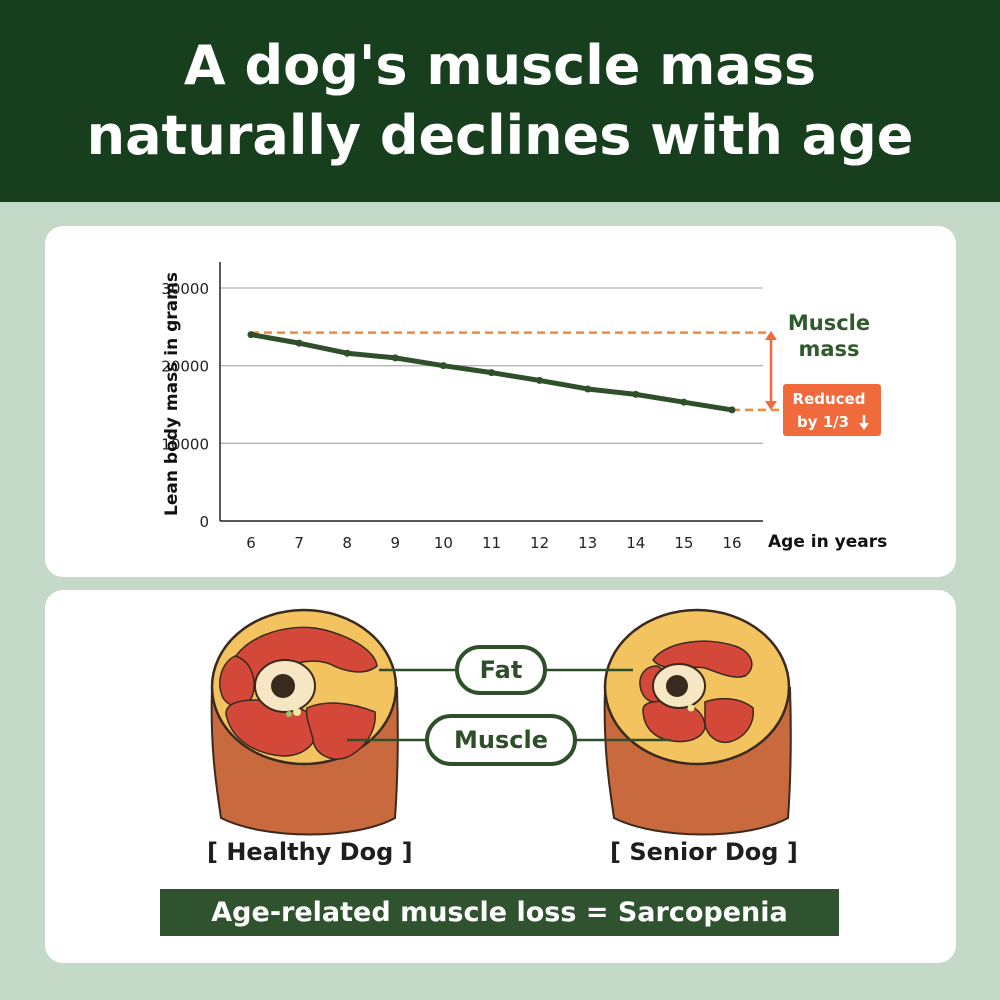 The width and height of the screenshot is (1000, 1000). Describe the element at coordinates (828, 349) in the screenshot. I see `annotation-muscle-label-line2: mass` at that location.